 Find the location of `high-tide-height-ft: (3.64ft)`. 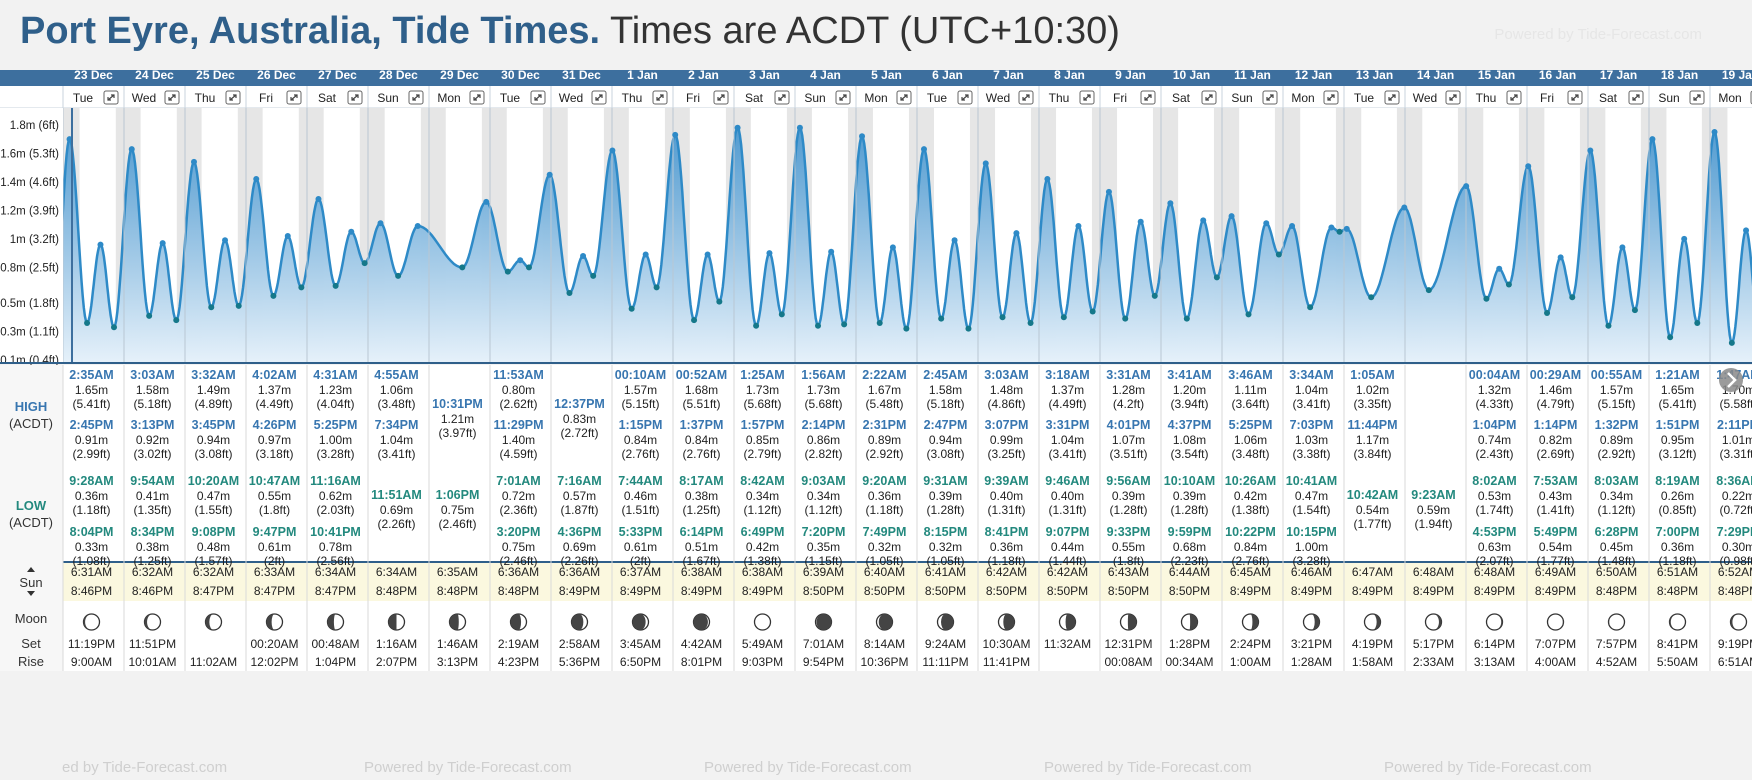

high-tide-height-ft: (3.64ft) is located at coordinates (1250, 404).